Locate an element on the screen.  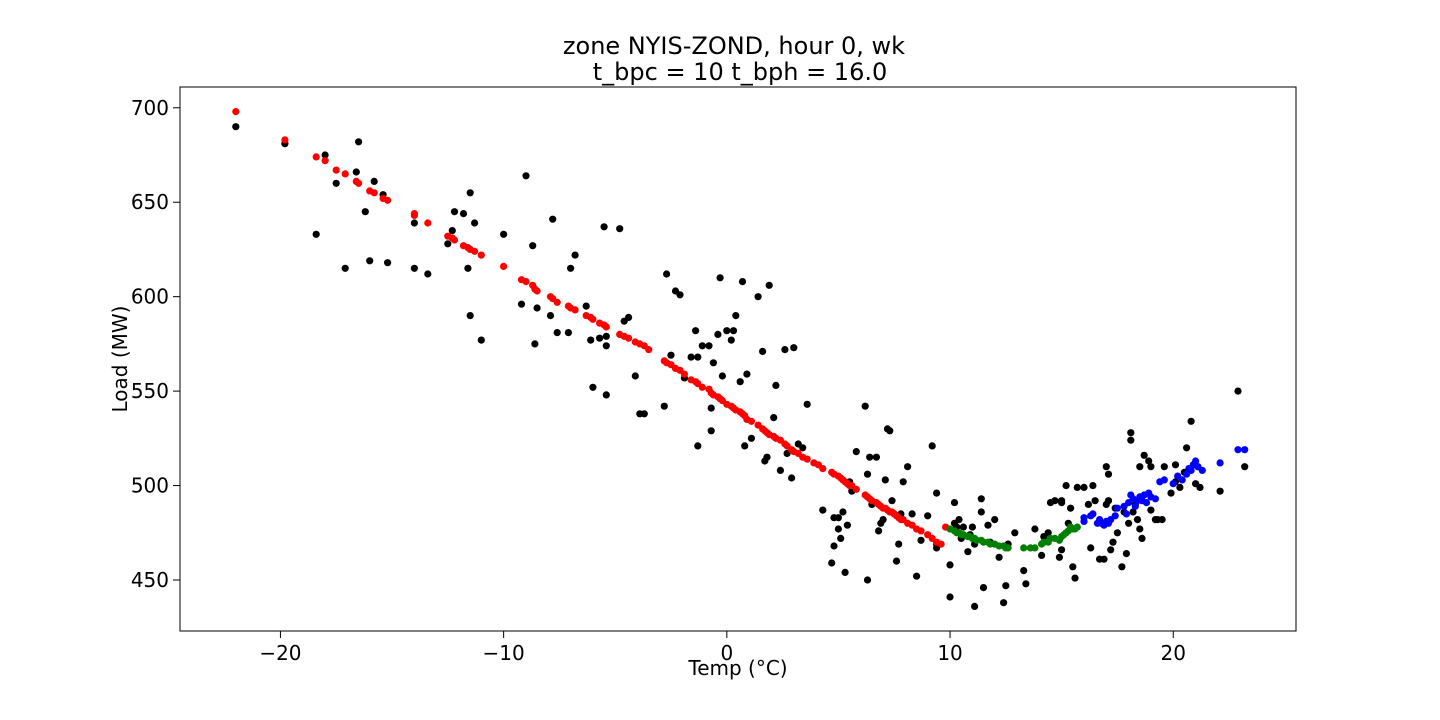
y-tick-label: 450 is located at coordinates (150, 580).